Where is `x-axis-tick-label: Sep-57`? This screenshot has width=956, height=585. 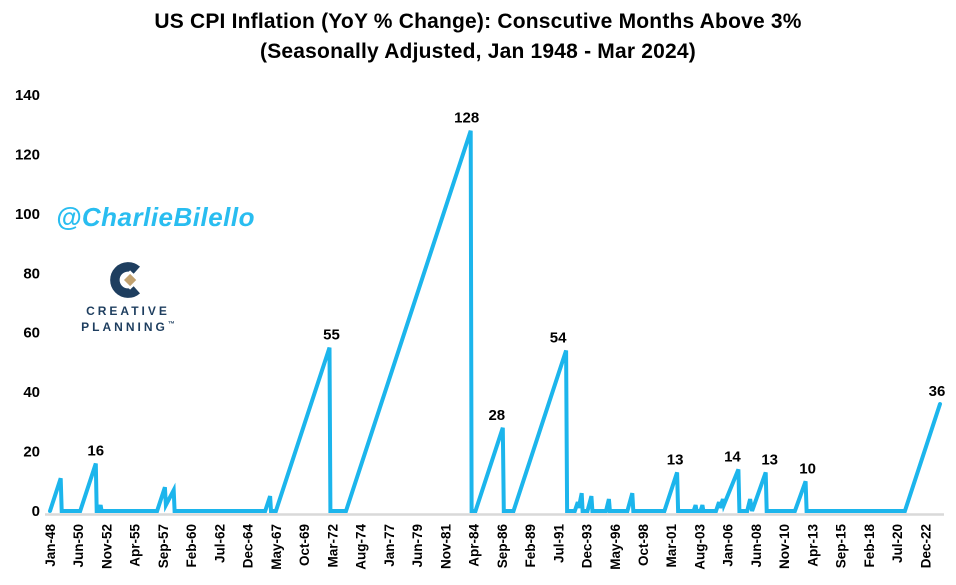 x-axis-tick-label: Sep-57 is located at coordinates (163, 546).